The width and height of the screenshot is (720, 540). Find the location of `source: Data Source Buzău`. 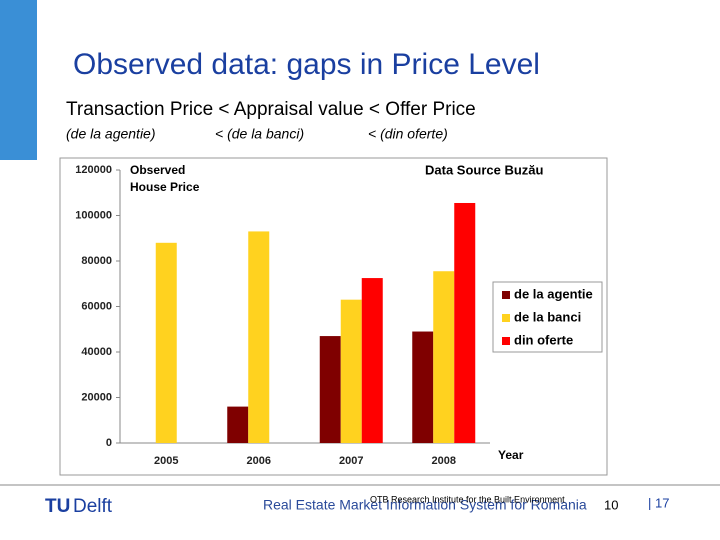

source: Data Source Buzău is located at coordinates (484, 169).